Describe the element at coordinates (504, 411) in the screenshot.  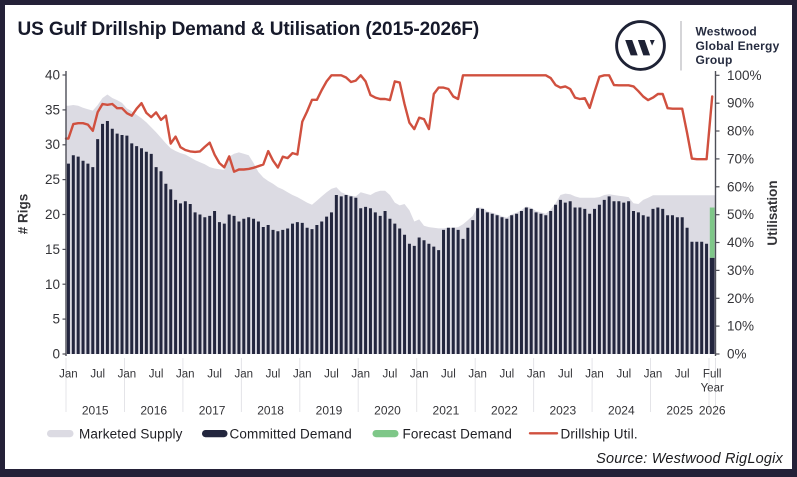
I see `svg-text: 2022` at that location.